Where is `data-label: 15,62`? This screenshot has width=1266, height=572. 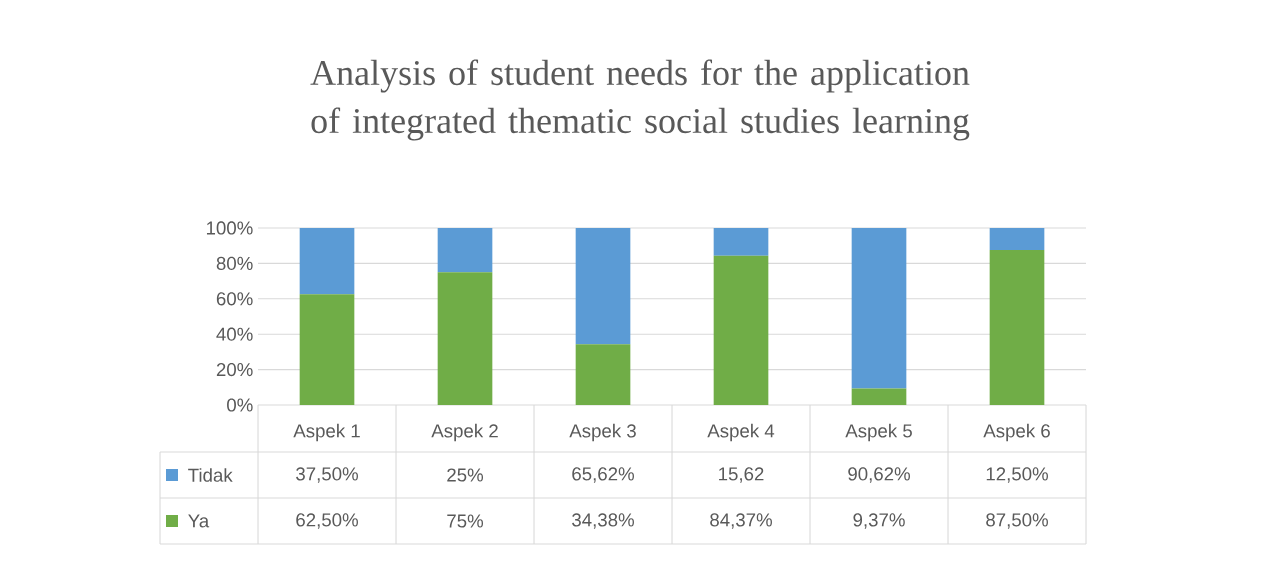 data-label: 15,62 is located at coordinates (741, 475).